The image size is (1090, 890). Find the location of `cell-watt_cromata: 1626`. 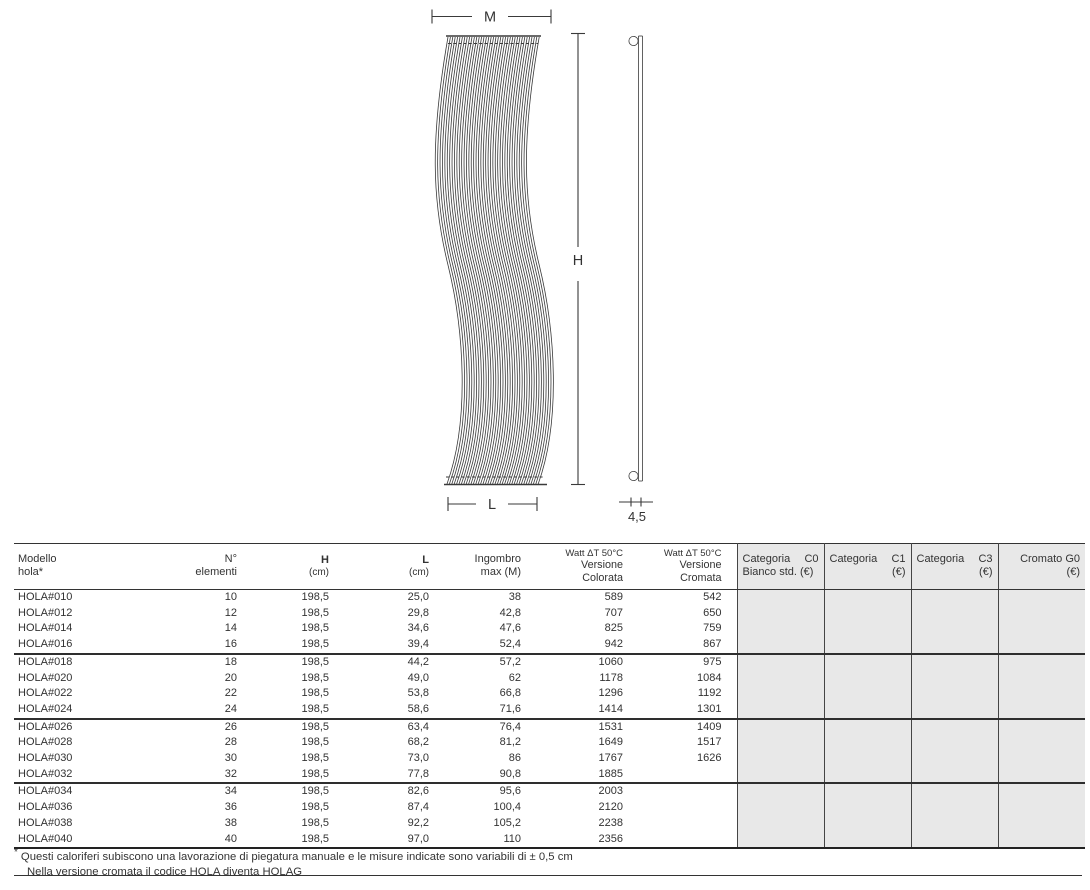

cell-watt_cromata: 1626 is located at coordinates (709, 758).